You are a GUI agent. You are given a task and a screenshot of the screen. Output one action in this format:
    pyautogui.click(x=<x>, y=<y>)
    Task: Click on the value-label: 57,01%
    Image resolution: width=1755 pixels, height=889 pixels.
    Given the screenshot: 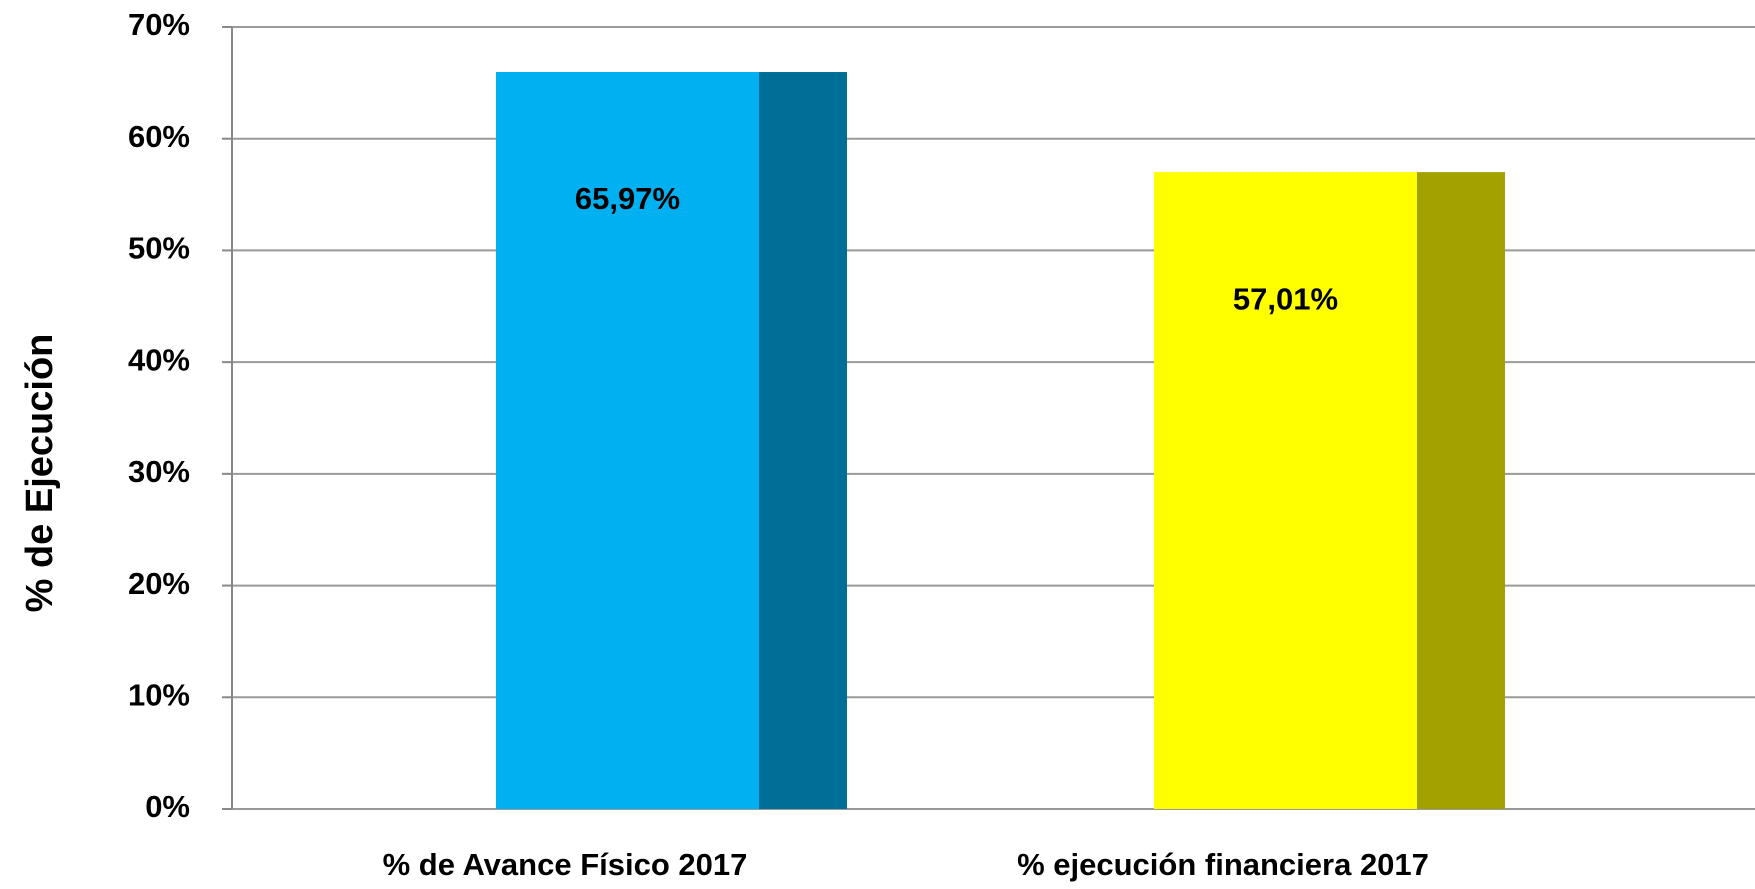 What is the action you would take?
    pyautogui.click(x=1285, y=298)
    